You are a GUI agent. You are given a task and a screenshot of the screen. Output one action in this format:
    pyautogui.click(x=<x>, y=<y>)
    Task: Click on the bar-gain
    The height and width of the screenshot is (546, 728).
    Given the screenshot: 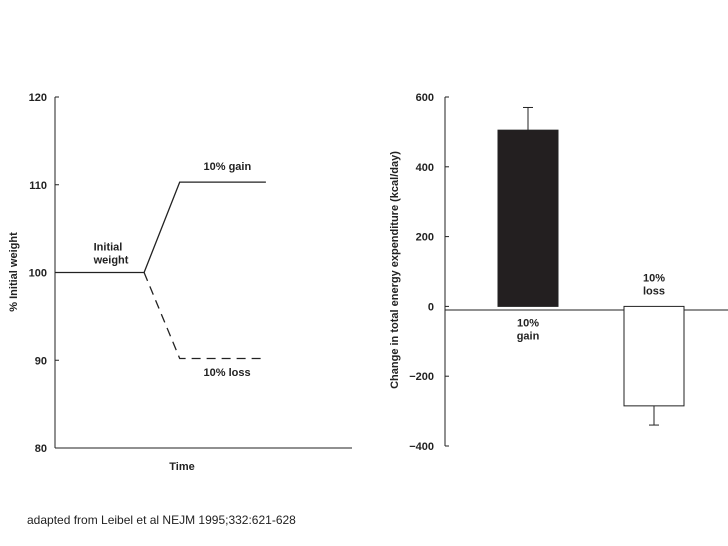 What is the action you would take?
    pyautogui.click(x=528, y=218)
    